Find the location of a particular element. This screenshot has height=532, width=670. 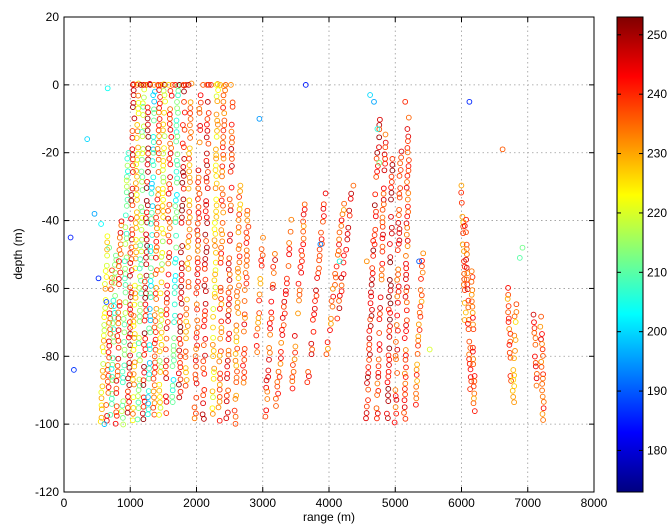

x-tick-label: 8000 is located at coordinates (594, 503).